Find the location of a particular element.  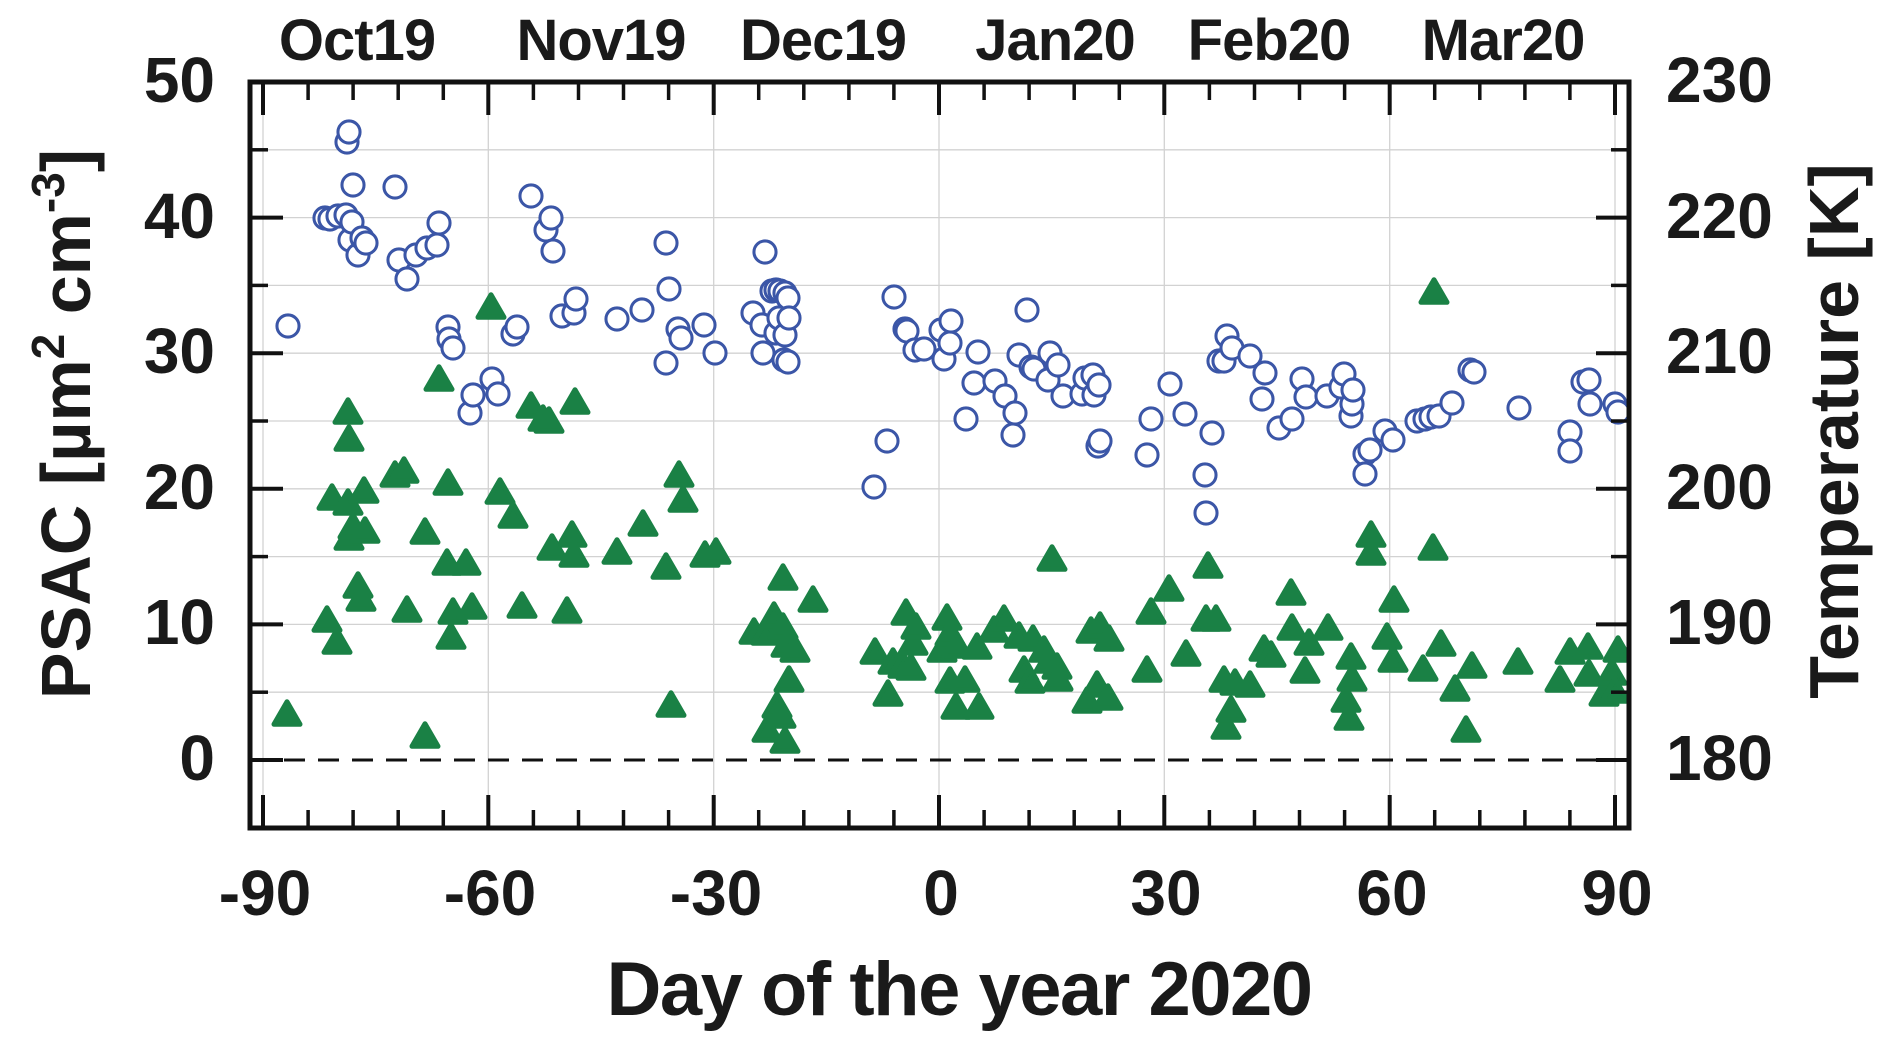

svg-text: -30 is located at coordinates (716, 893).